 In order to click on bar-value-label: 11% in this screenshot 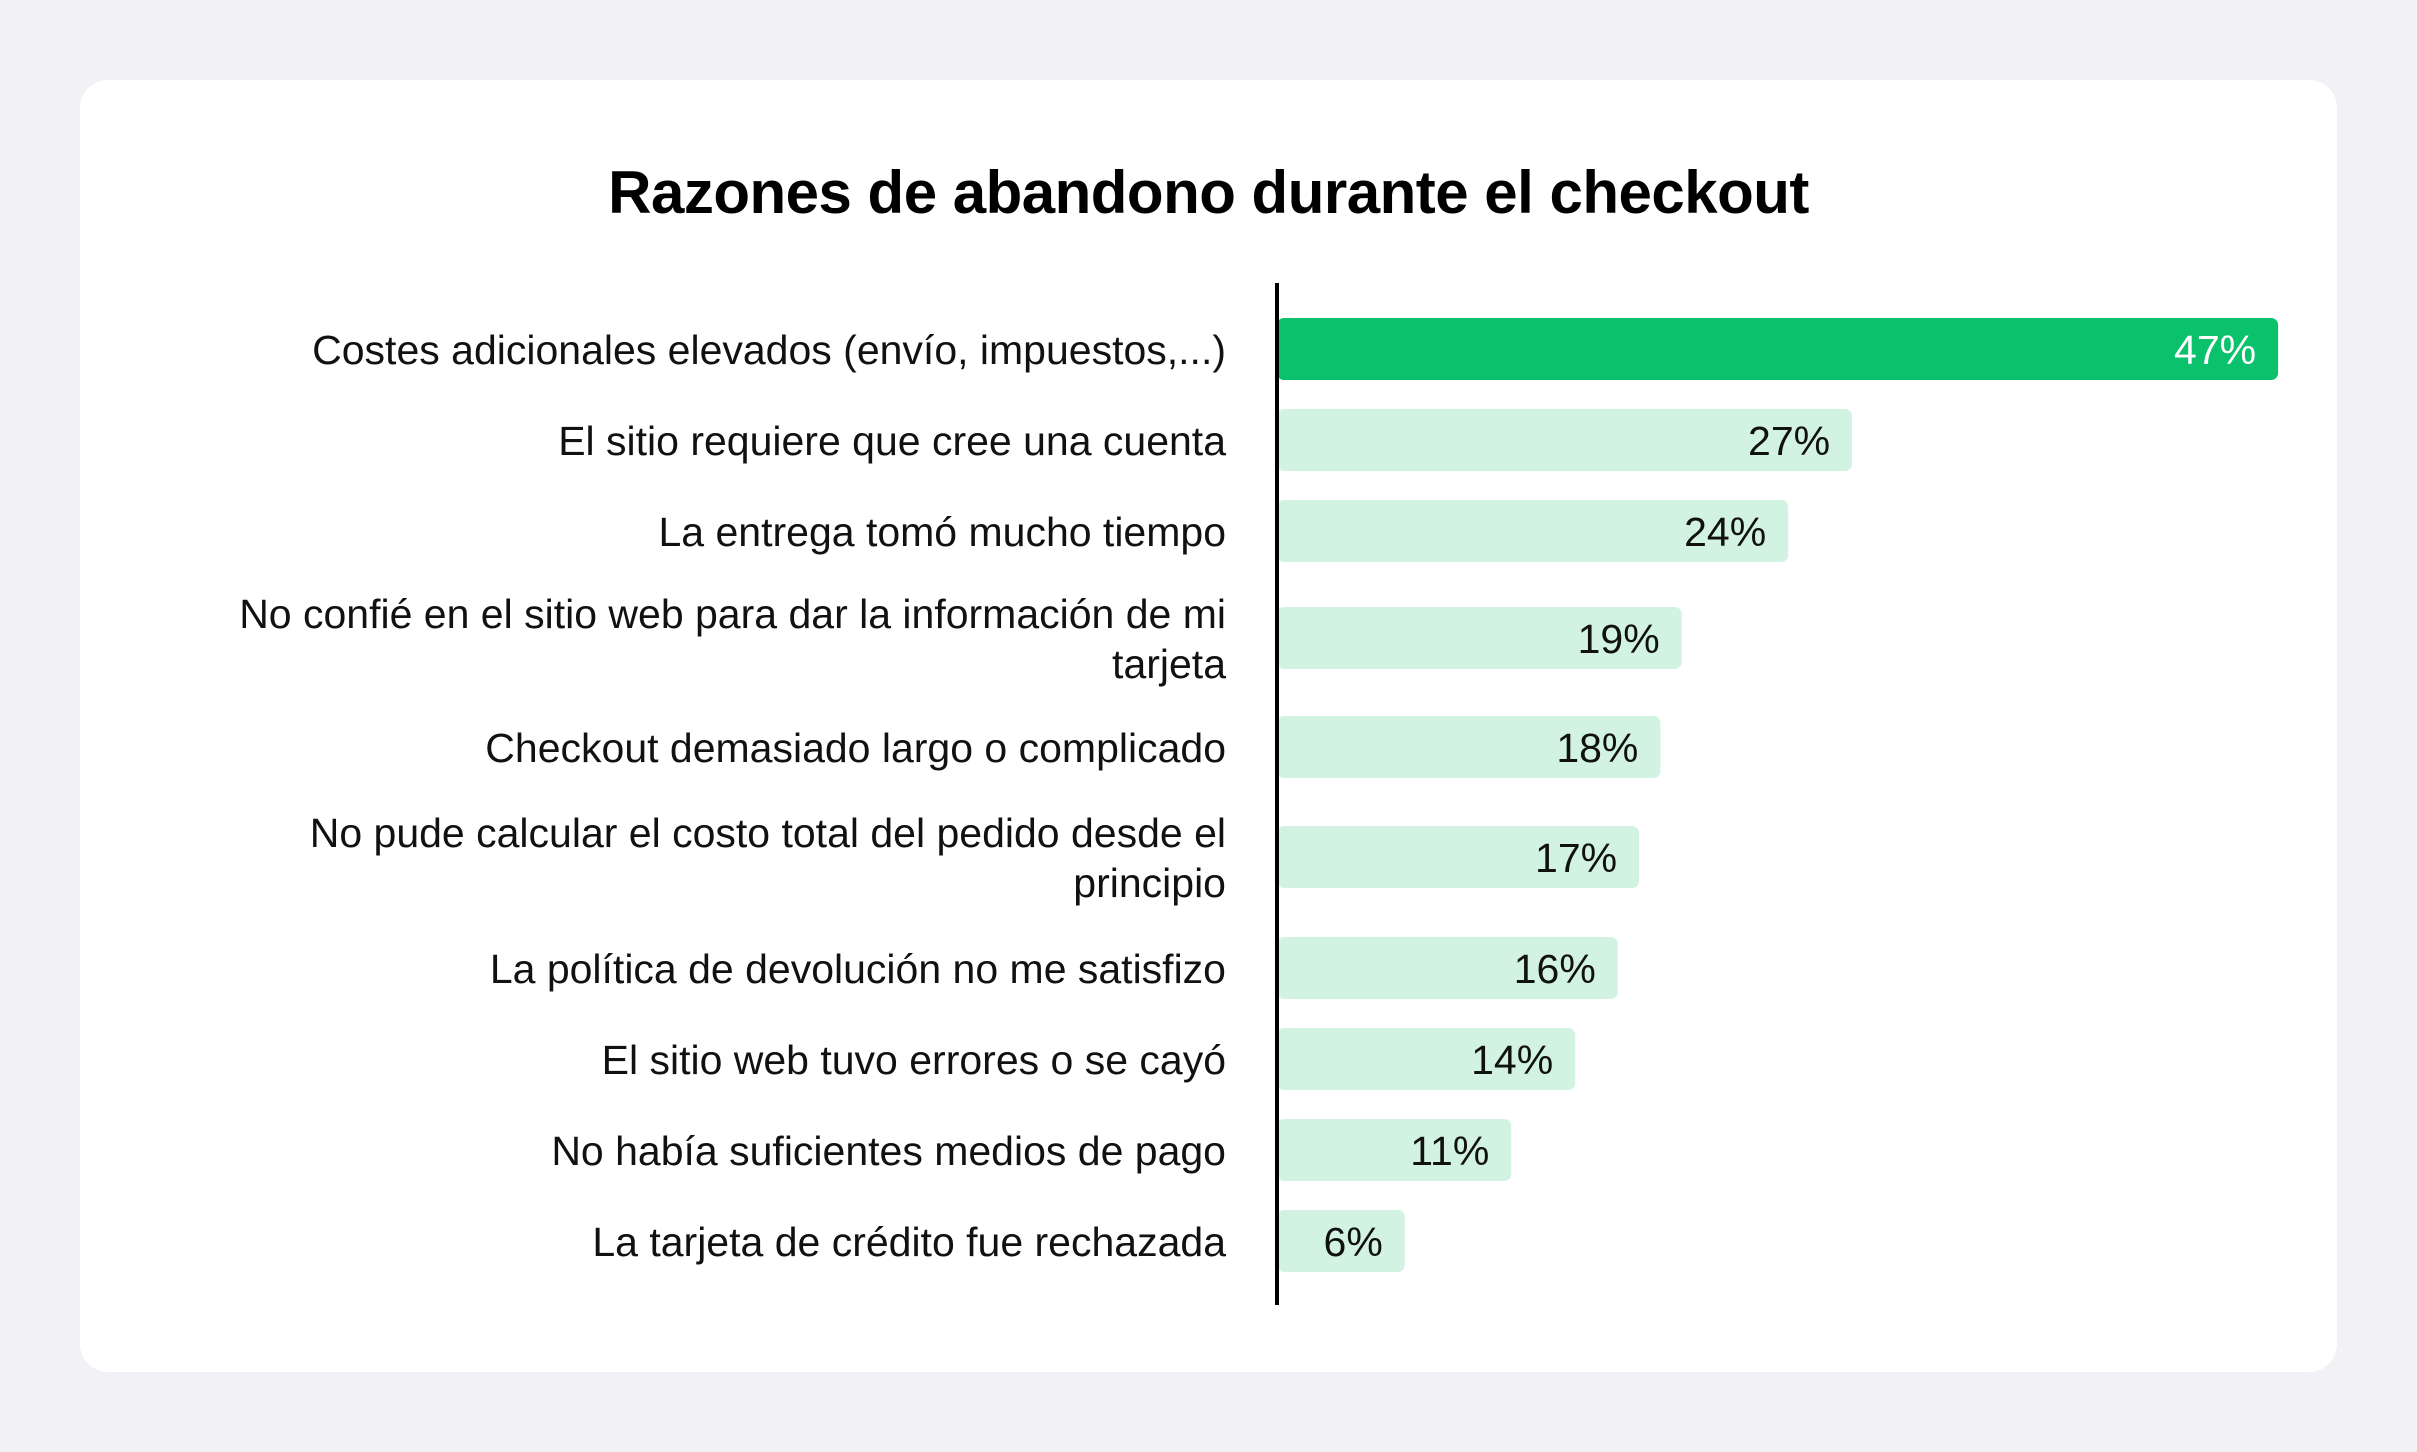, I will do `click(1449, 1151)`.